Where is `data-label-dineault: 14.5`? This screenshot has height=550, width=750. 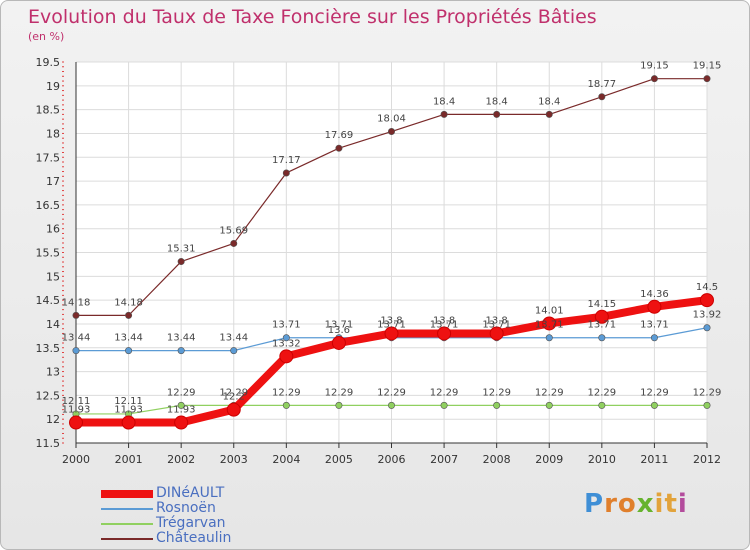 data-label-dineault: 14.5 is located at coordinates (707, 287).